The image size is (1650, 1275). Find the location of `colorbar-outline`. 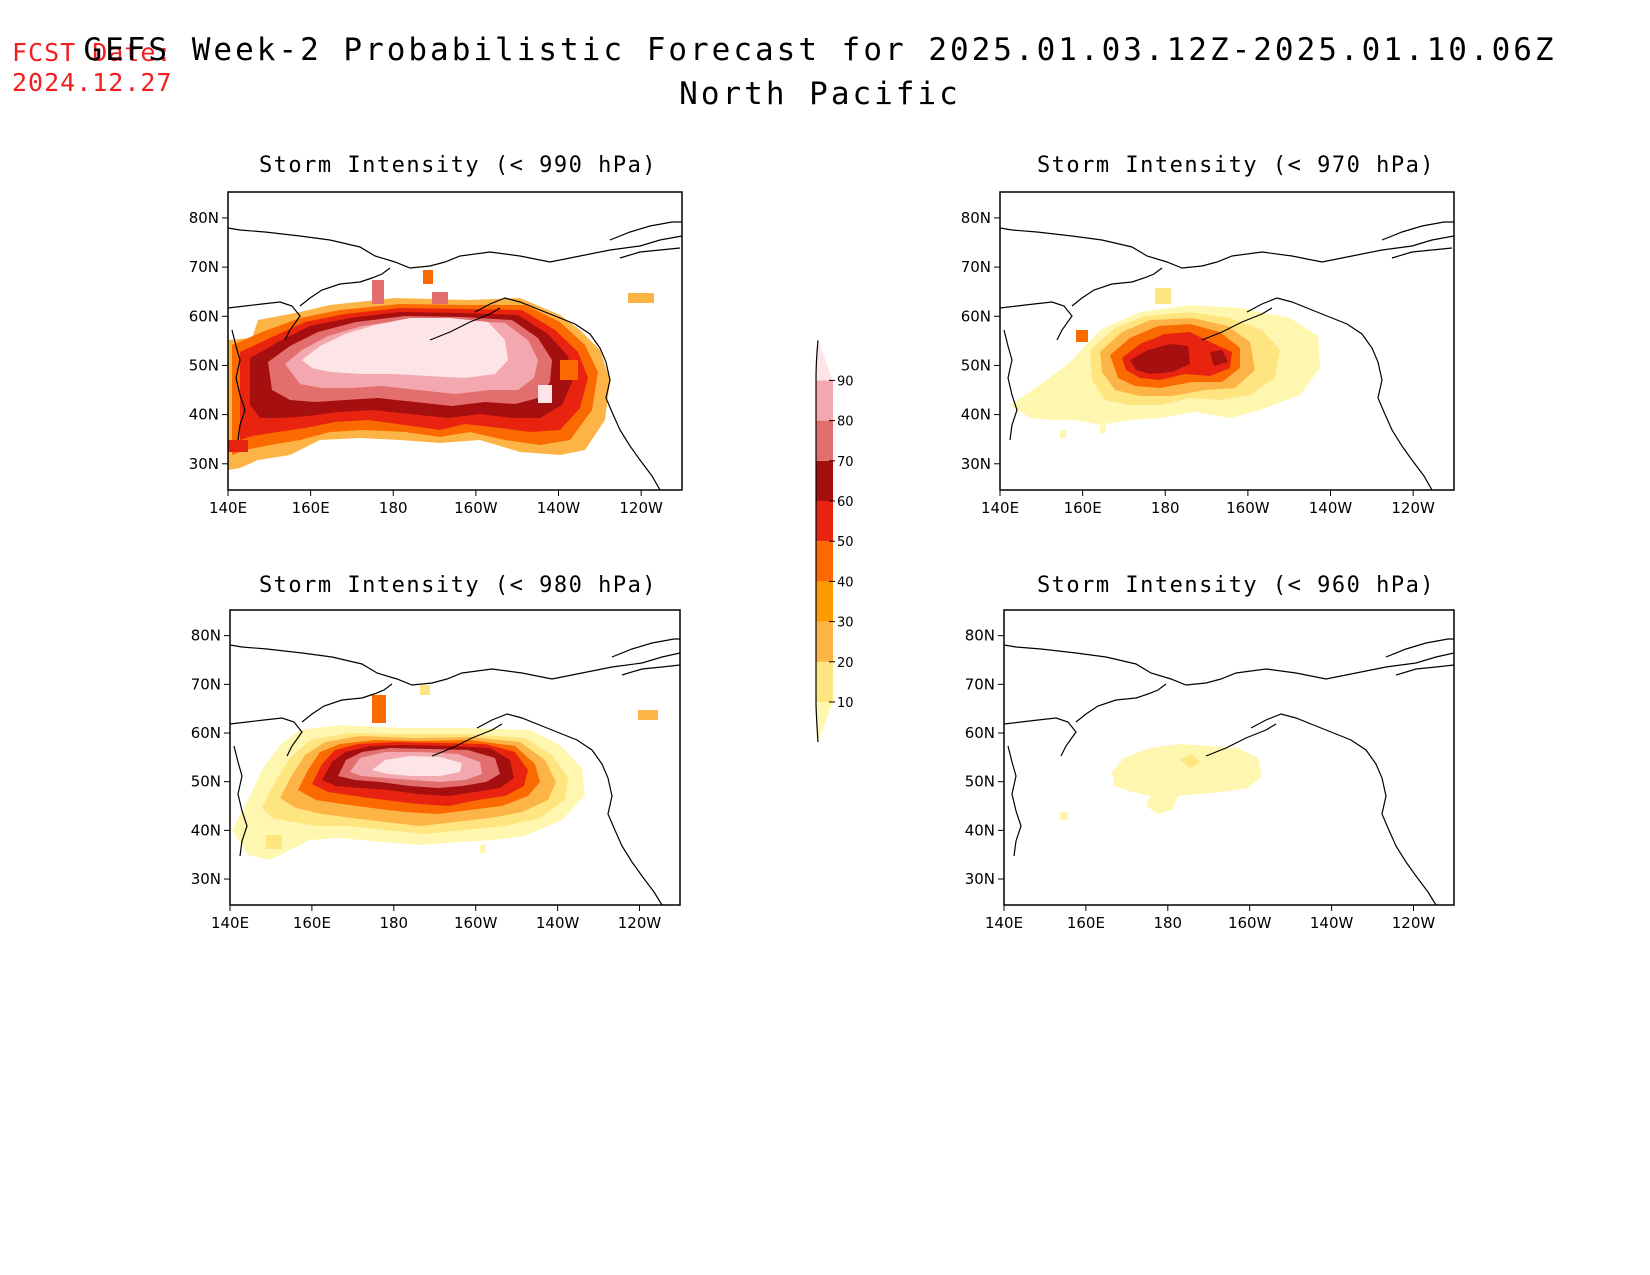

colorbar-outline is located at coordinates (817, 541).